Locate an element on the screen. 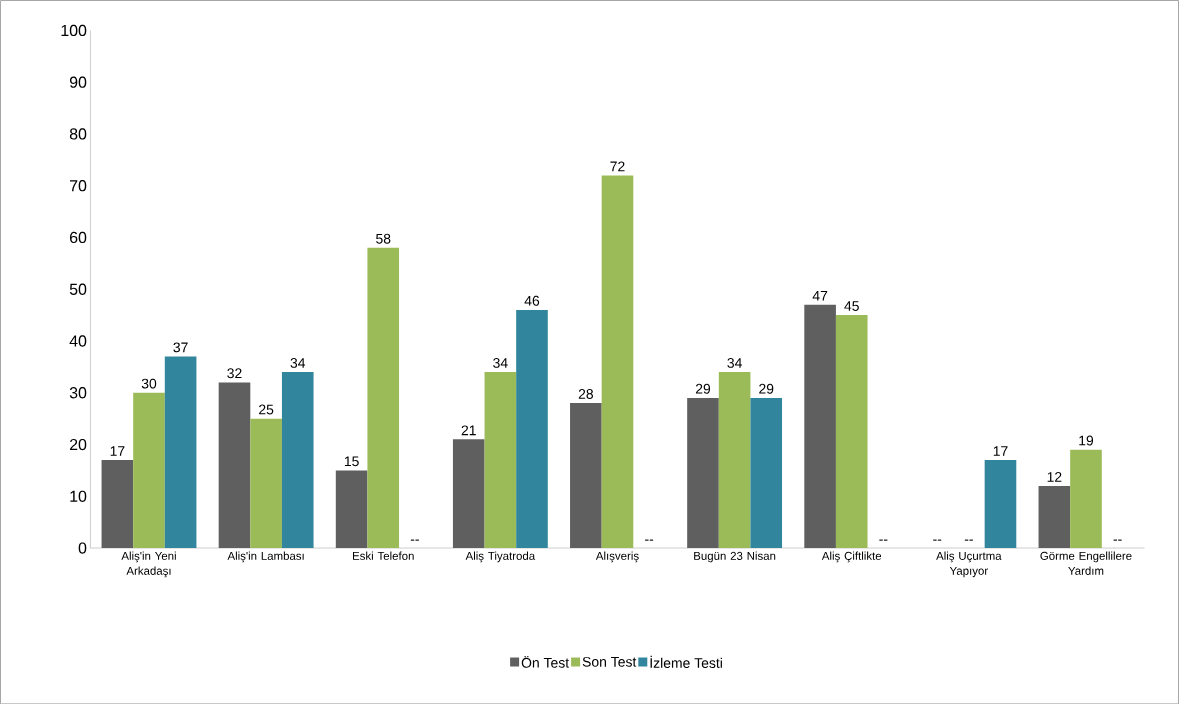 This screenshot has width=1179, height=704. data-label: 21 is located at coordinates (468, 430).